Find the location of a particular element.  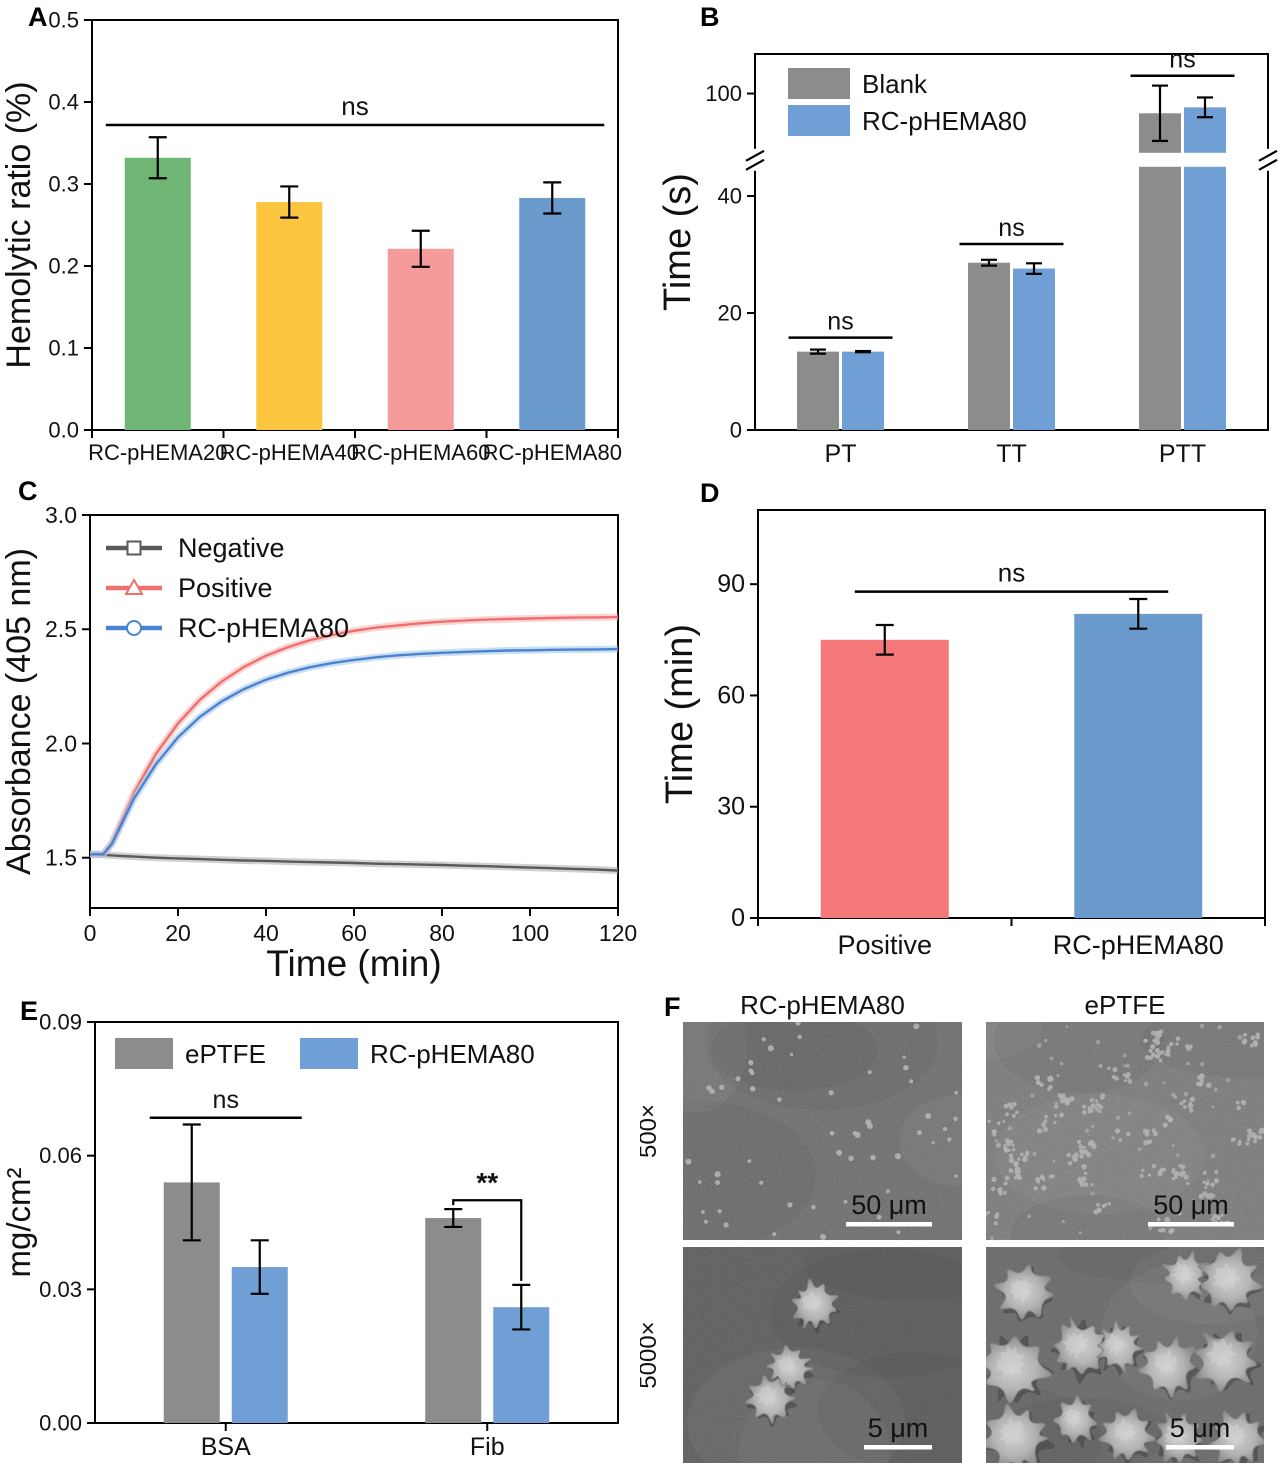

y-axis: 0 20 40 100 is located at coordinates (730, 262).